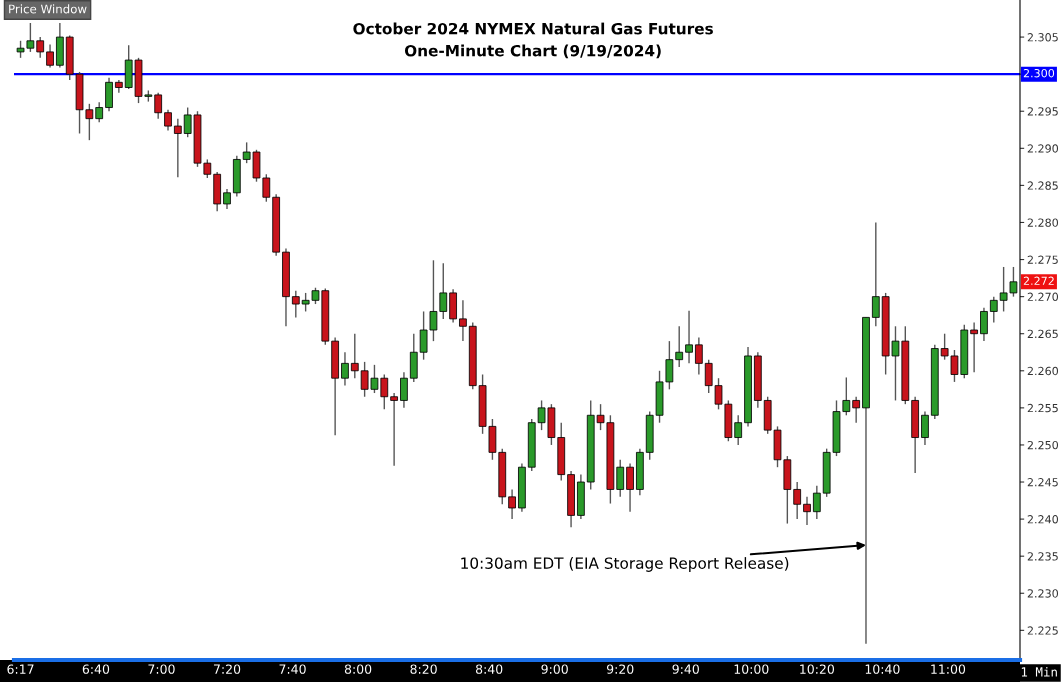 The image size is (1062, 682). I want to click on x-tick-label: 10:00, so click(751, 669).